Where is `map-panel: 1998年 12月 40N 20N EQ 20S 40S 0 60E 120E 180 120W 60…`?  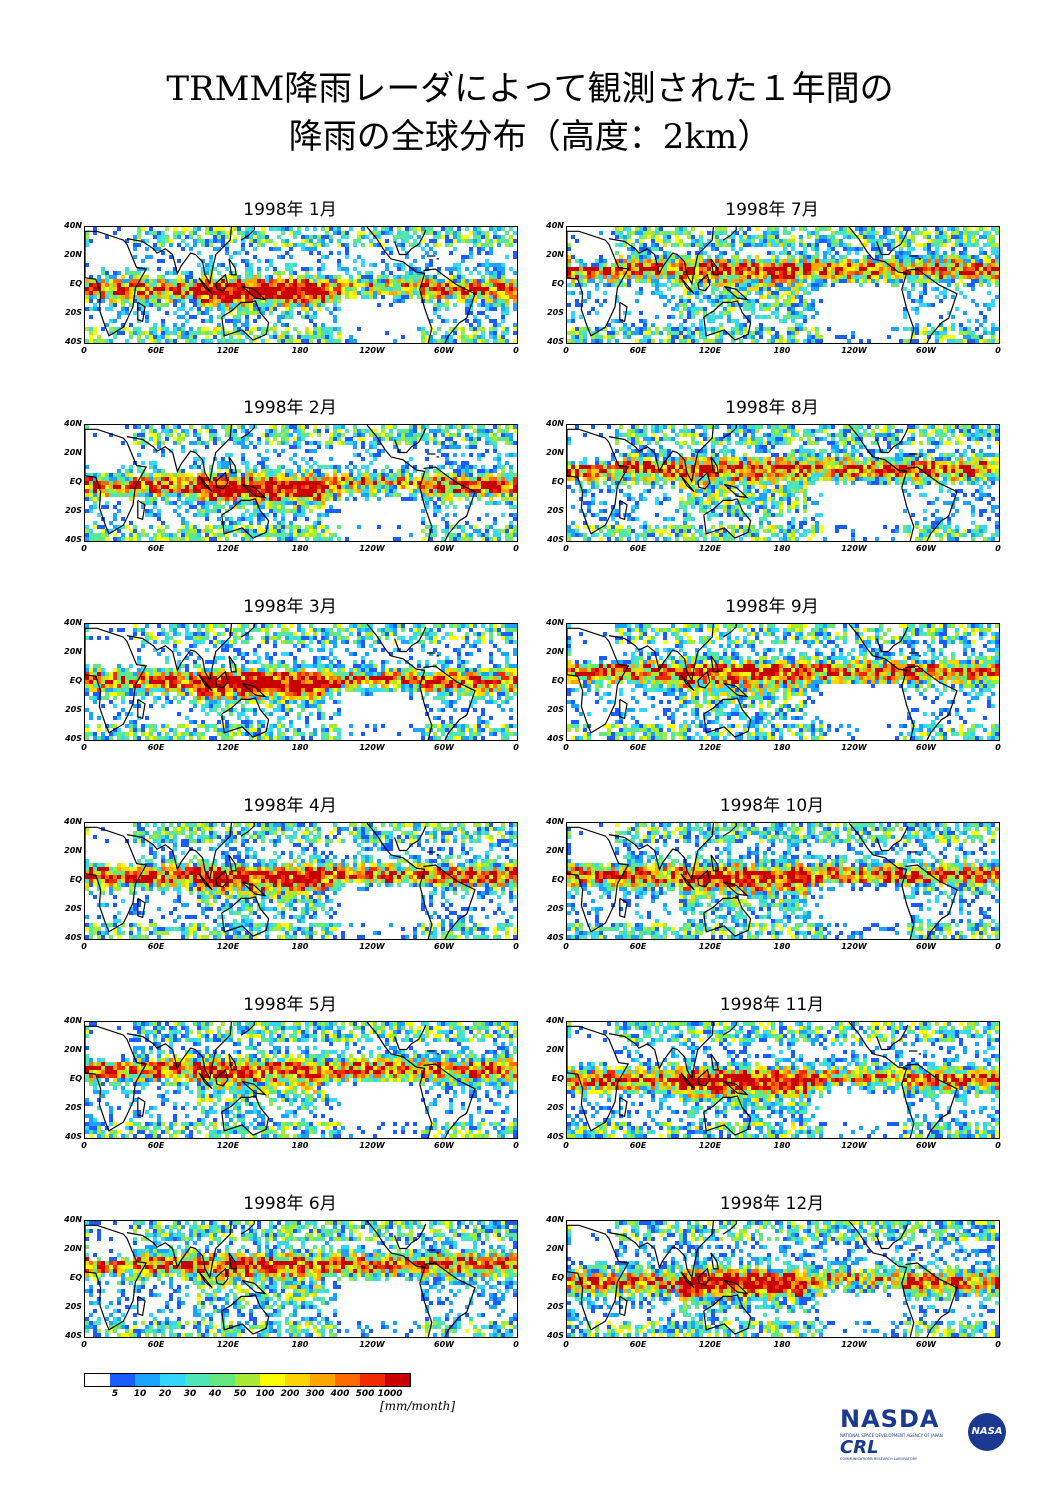 map-panel: 1998年 12月 40N 20N EQ 20S 40S 0 60E 120E 180 120W 60… is located at coordinates (772, 1281).